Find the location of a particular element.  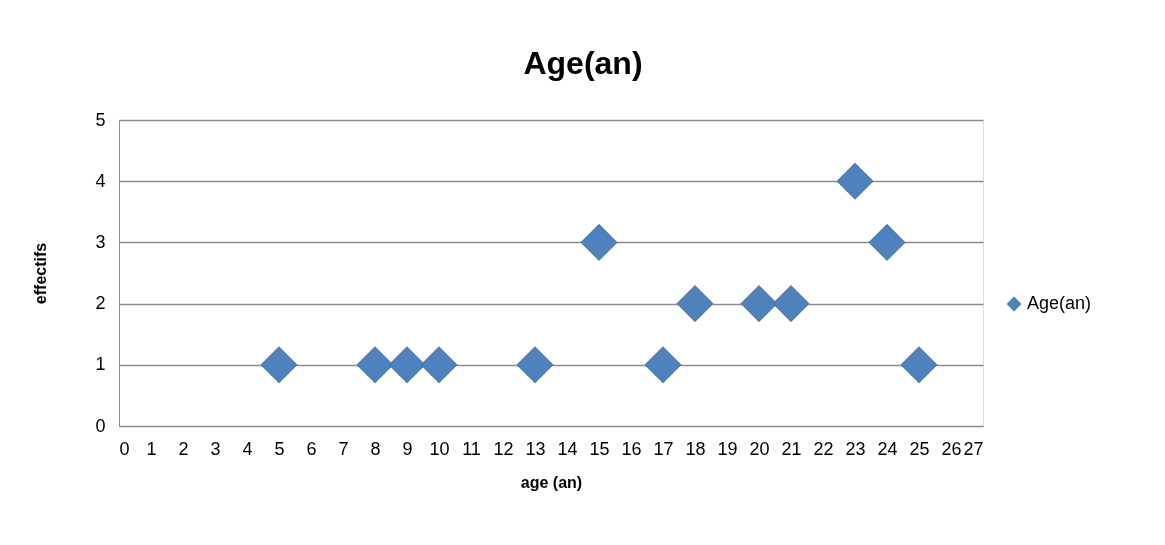

x-tick-label: 9 is located at coordinates (407, 448).